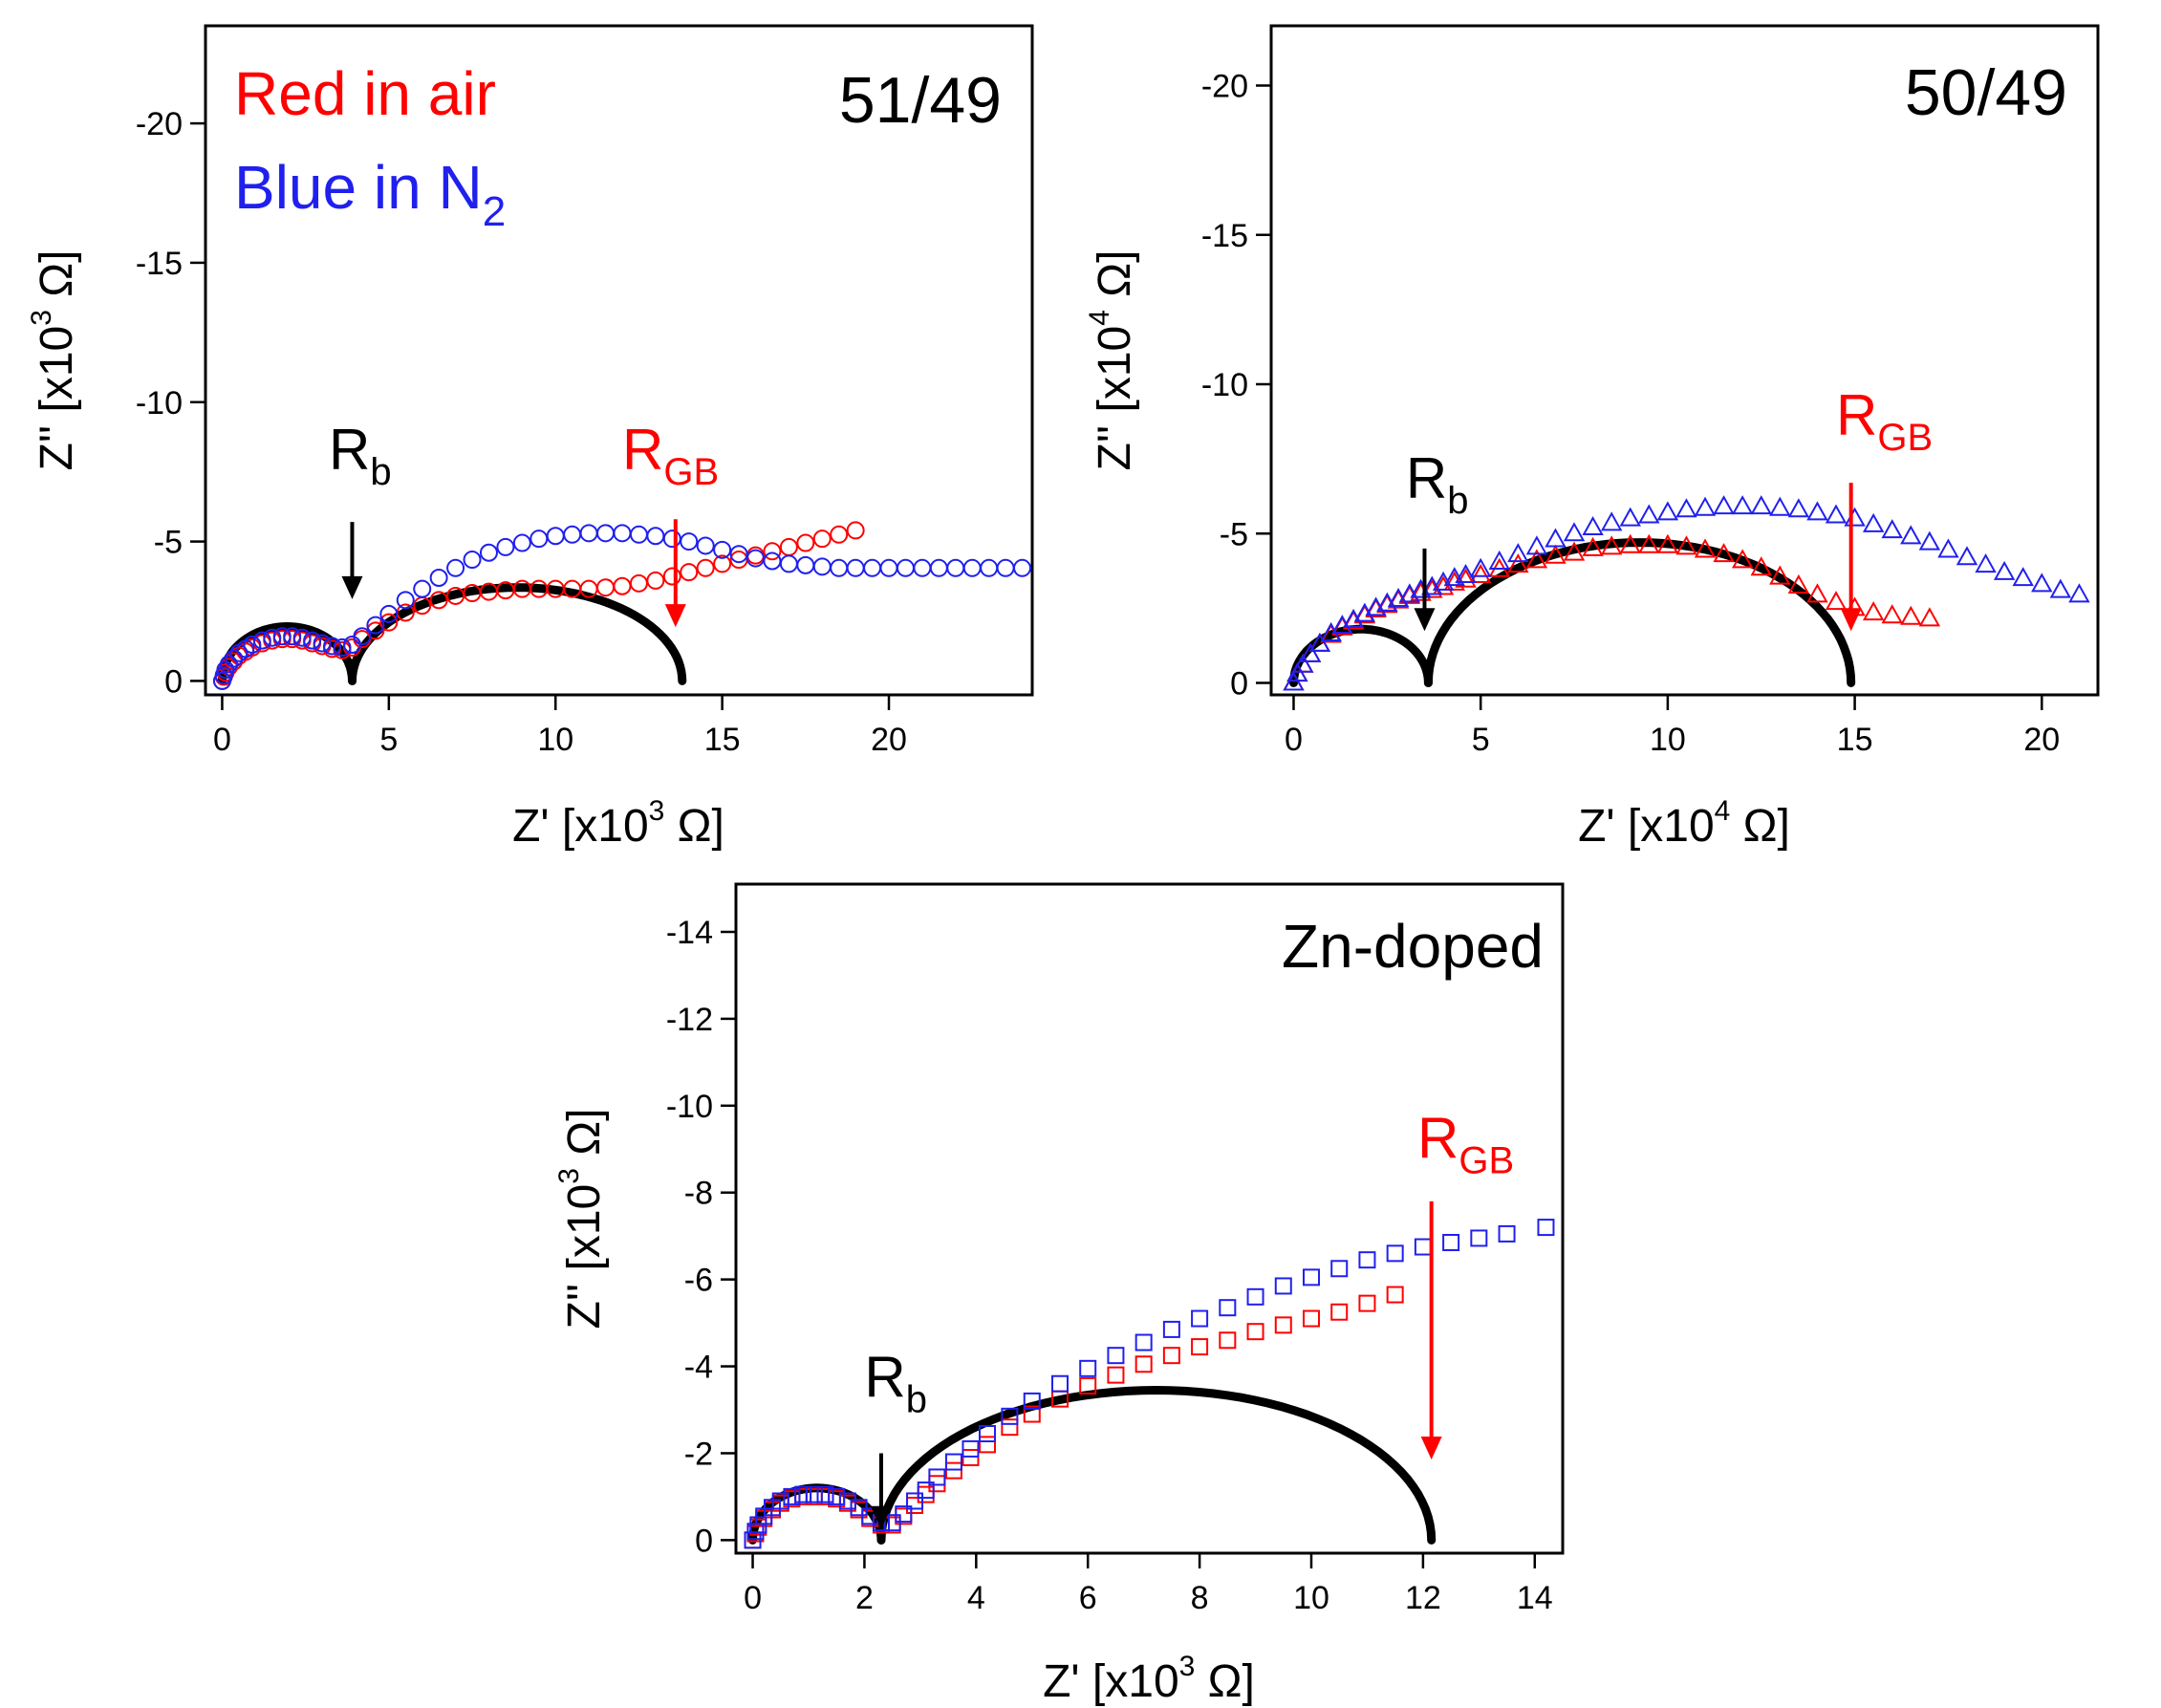 The width and height of the screenshot is (2161, 1708). Describe the element at coordinates (675, 616) in the screenshot. I see `rgb-arrowhead` at that location.